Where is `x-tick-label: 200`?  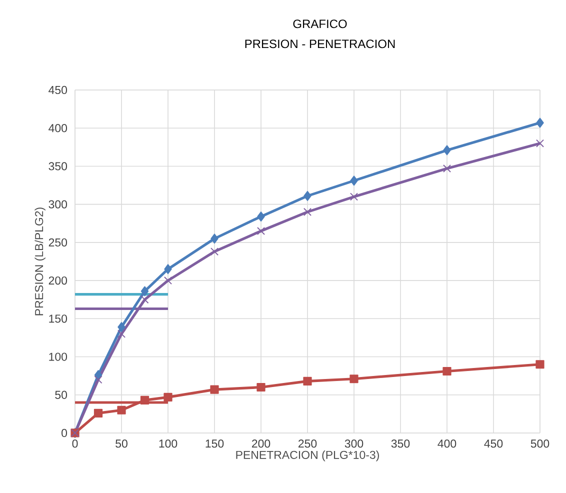 x-tick-label: 200 is located at coordinates (261, 444).